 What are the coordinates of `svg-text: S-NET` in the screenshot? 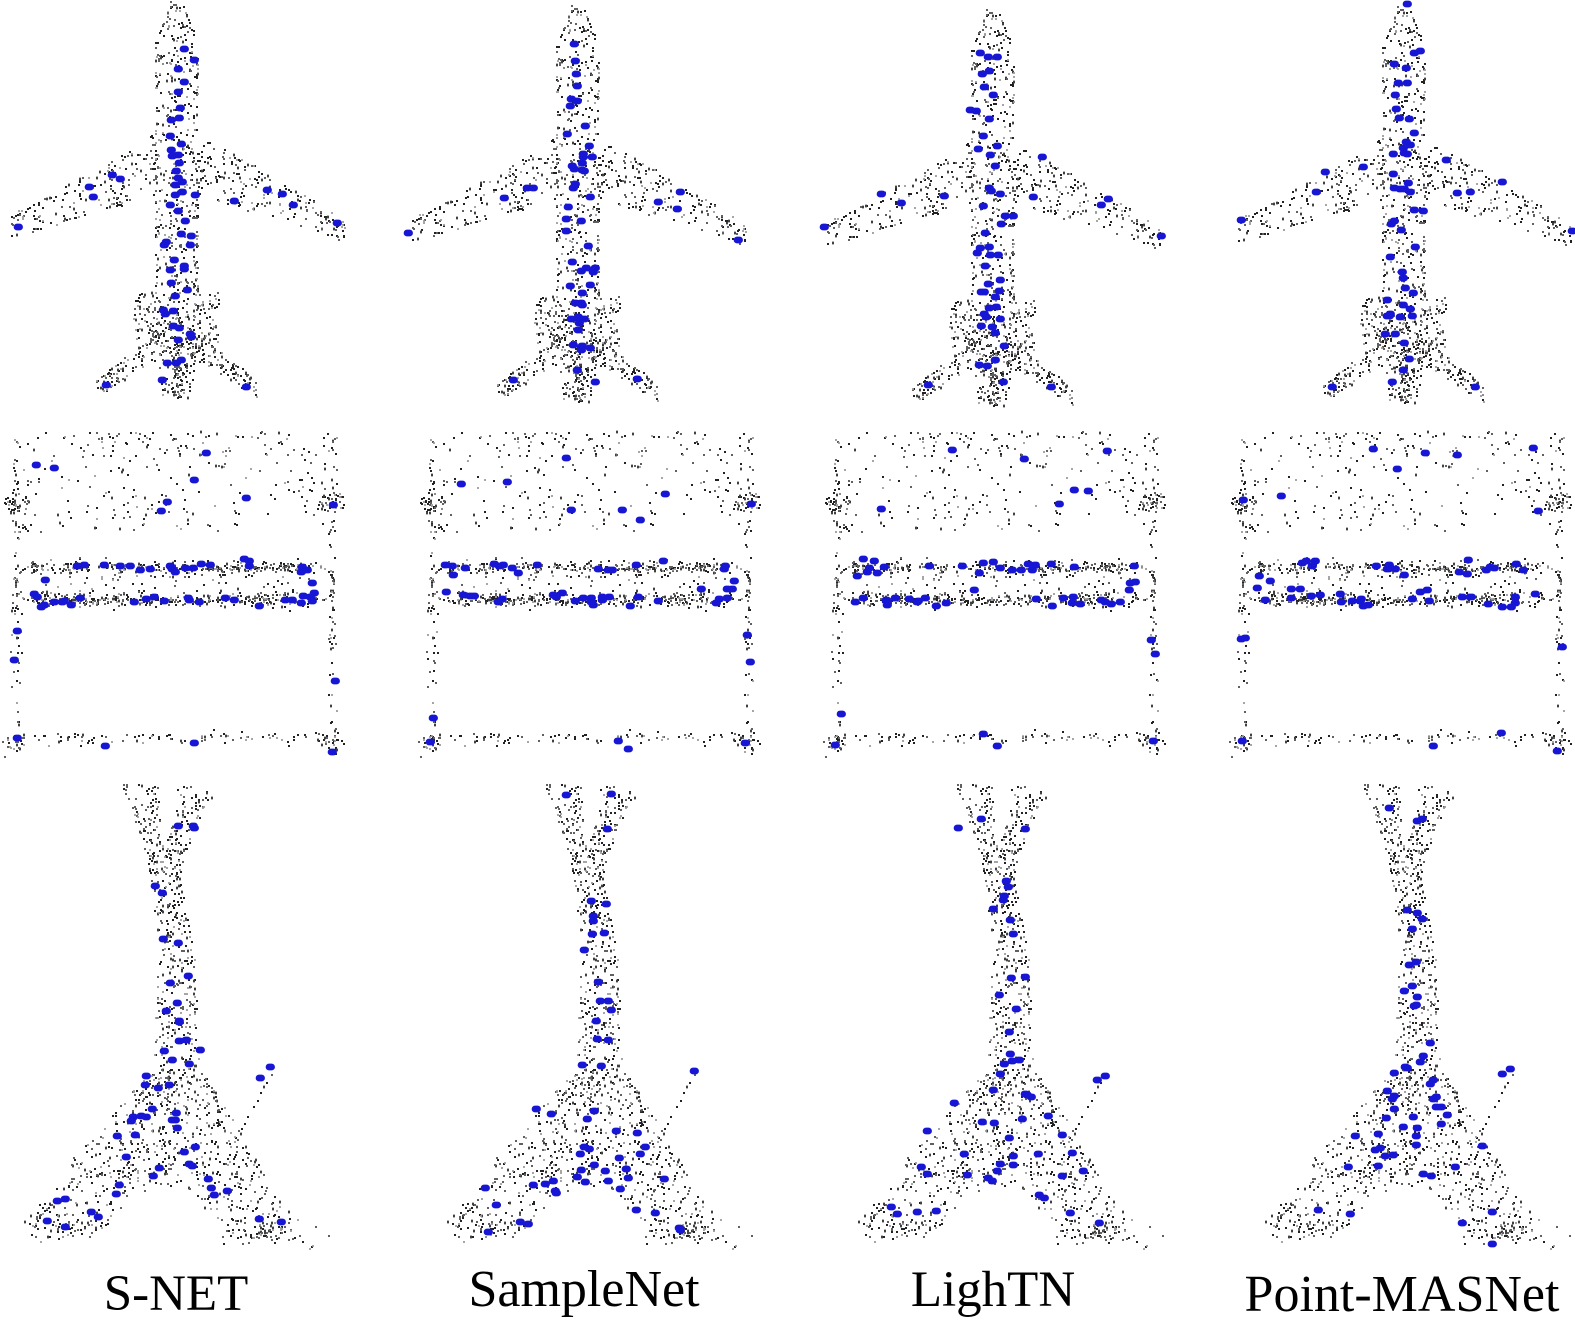 It's located at (176, 1294).